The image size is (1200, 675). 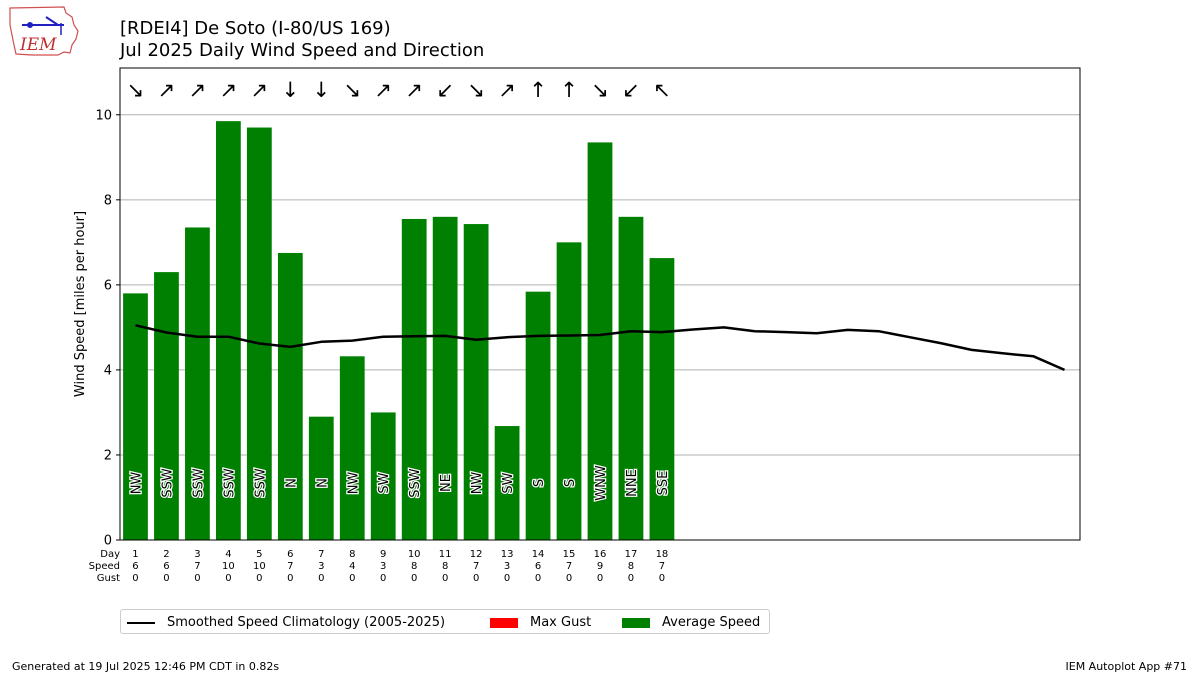 I want to click on day-label: 17, so click(x=631, y=554).